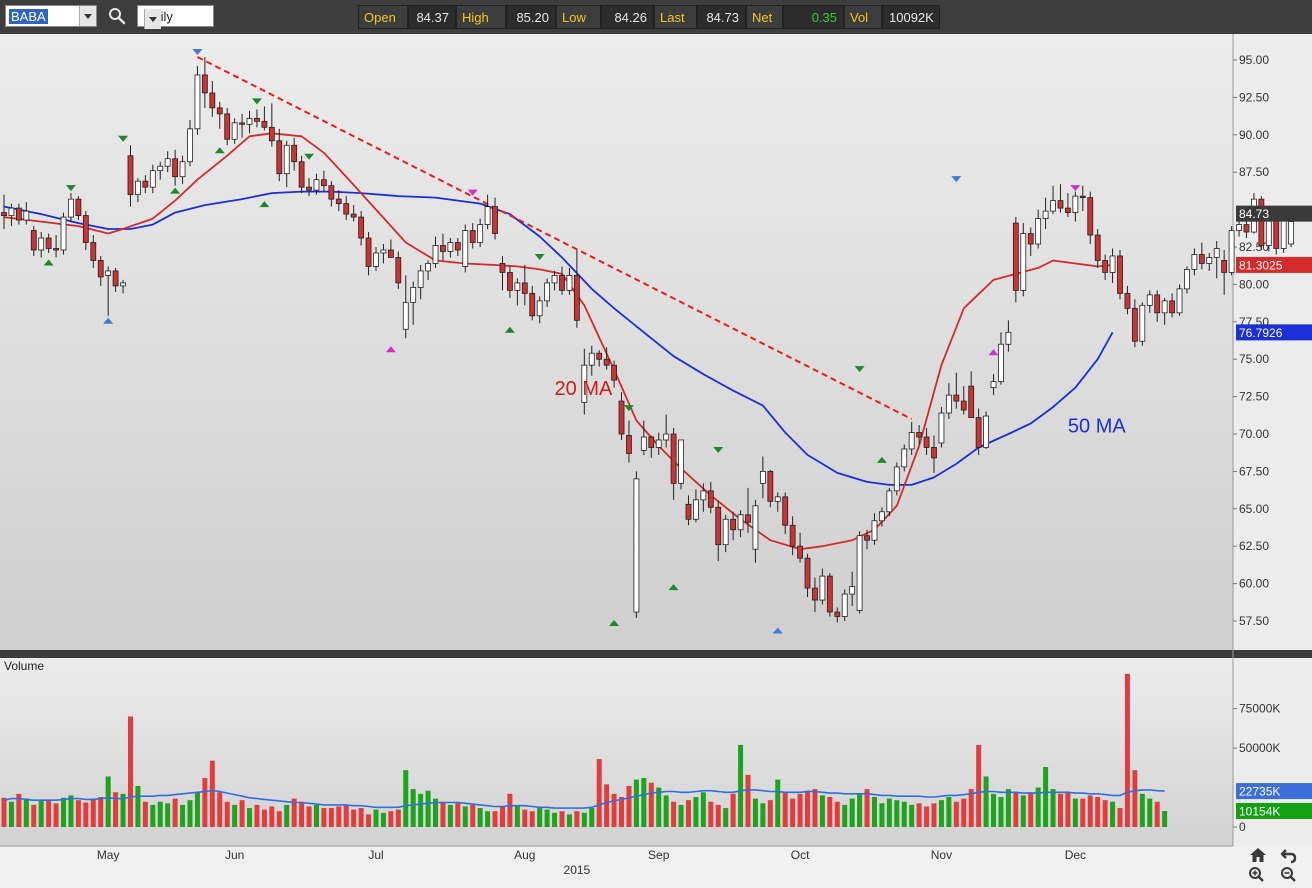 The image size is (1312, 888). Describe the element at coordinates (1259, 748) in the screenshot. I see `volume-tick-label: 50000K` at that location.